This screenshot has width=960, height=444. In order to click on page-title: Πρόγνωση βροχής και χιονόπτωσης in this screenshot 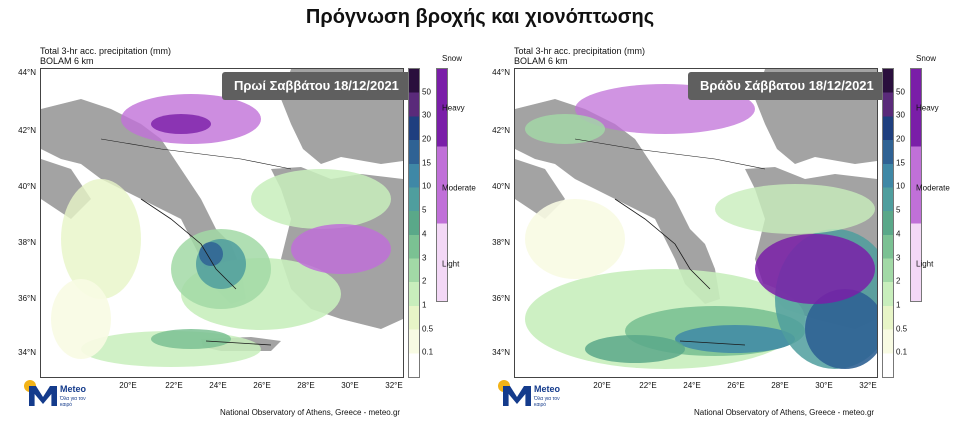, I will do `click(480, 17)`.